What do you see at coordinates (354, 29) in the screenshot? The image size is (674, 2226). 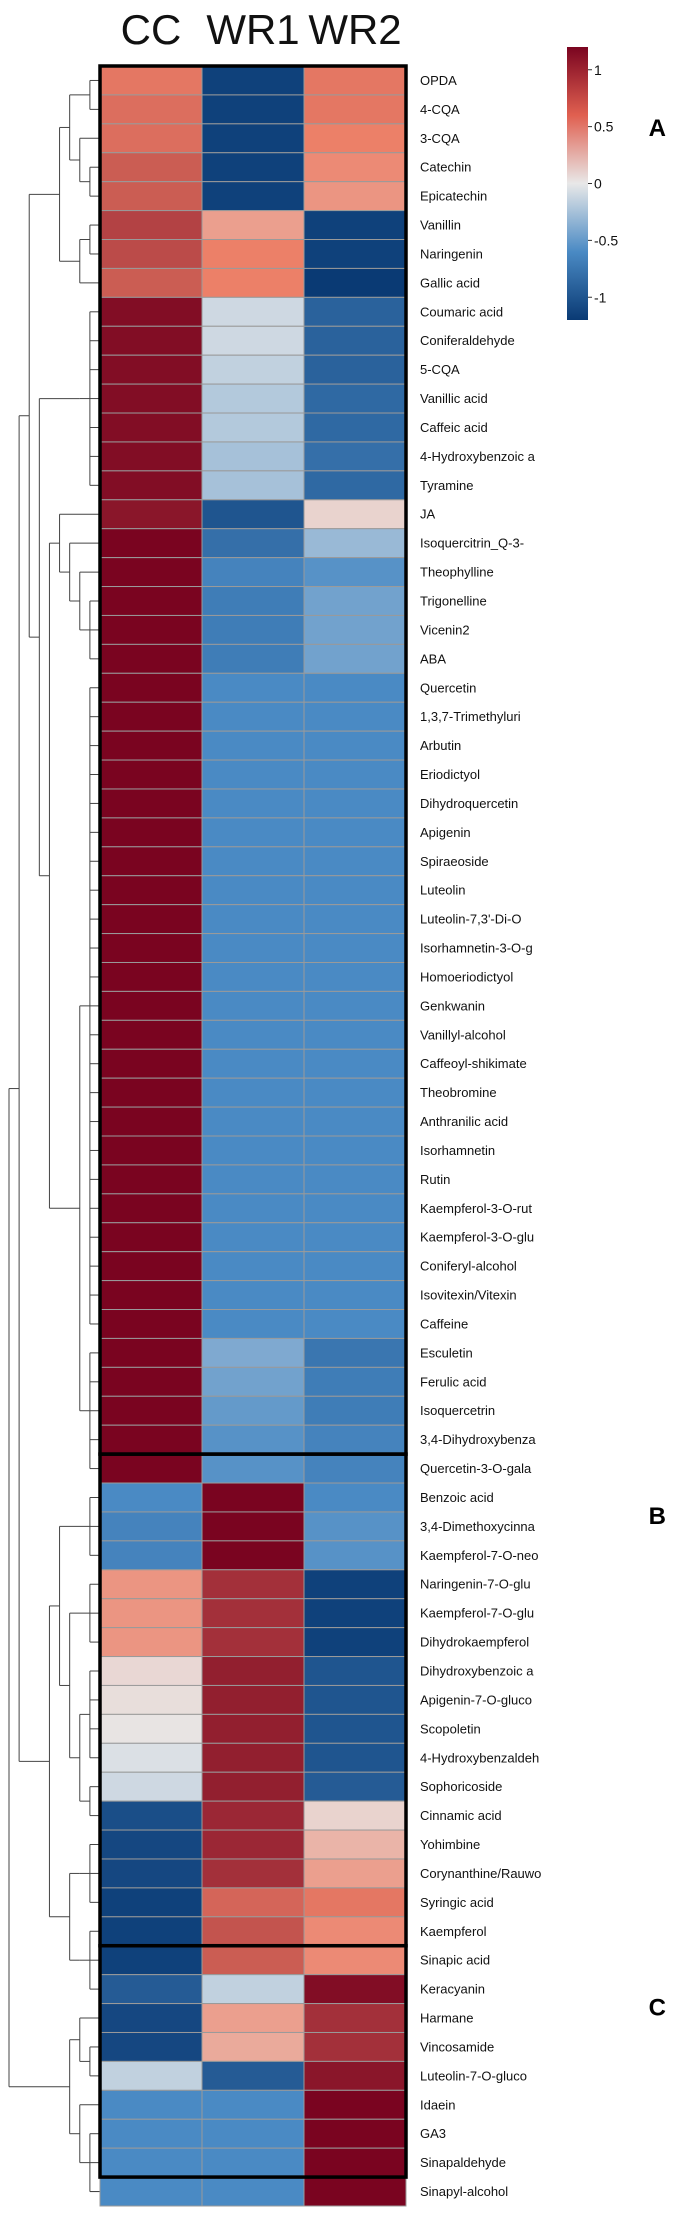 I see `column-header-wr2: WR2` at bounding box center [354, 29].